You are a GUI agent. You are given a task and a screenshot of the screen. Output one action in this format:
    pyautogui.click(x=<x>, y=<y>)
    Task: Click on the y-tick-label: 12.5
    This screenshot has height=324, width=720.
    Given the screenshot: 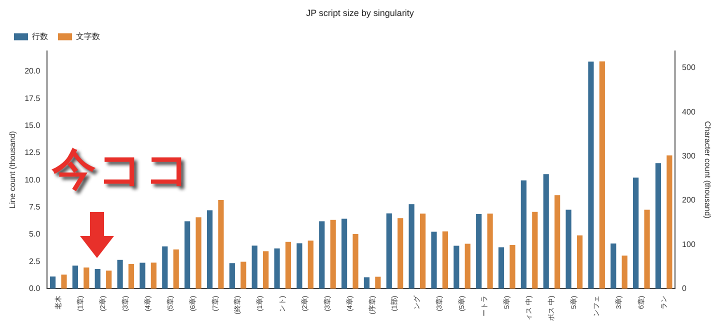 What is the action you would take?
    pyautogui.click(x=32, y=153)
    